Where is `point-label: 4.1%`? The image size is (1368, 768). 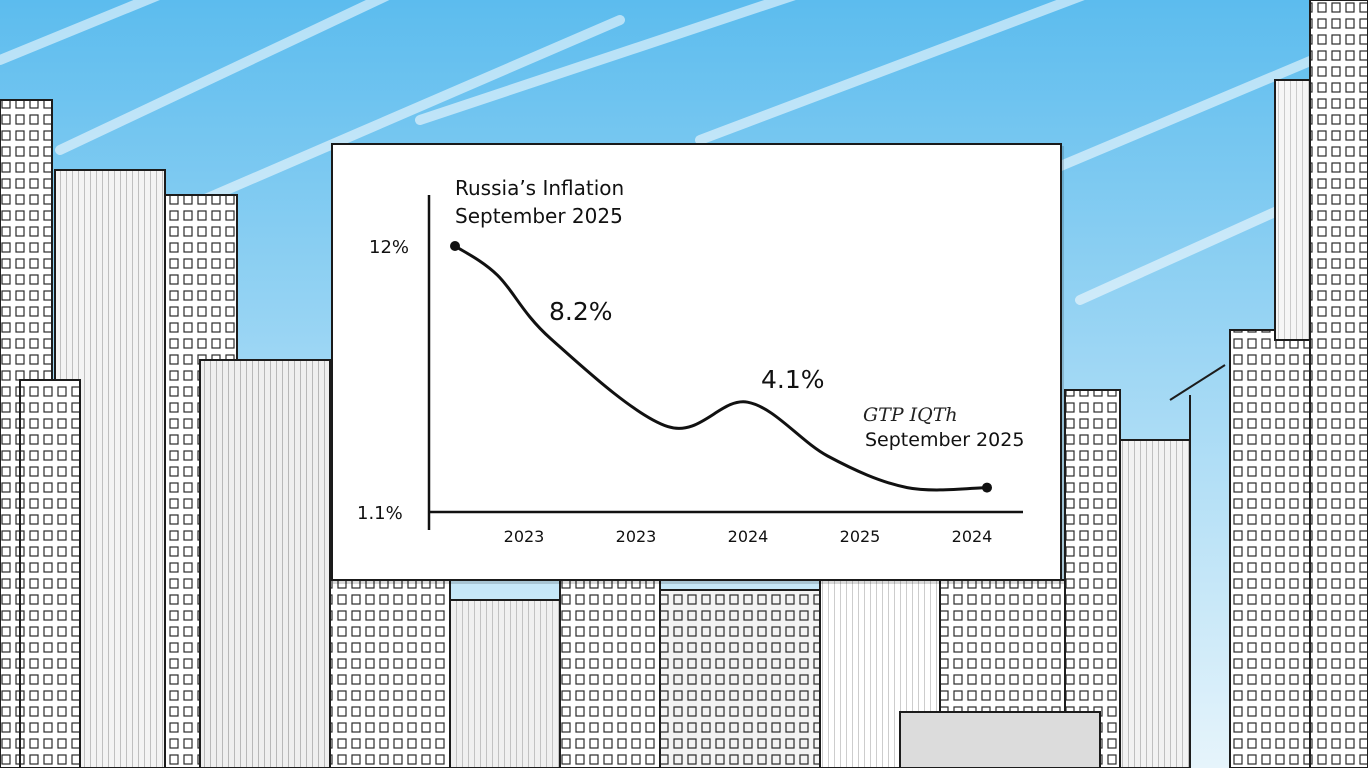
point-label: 4.1% is located at coordinates (793, 379).